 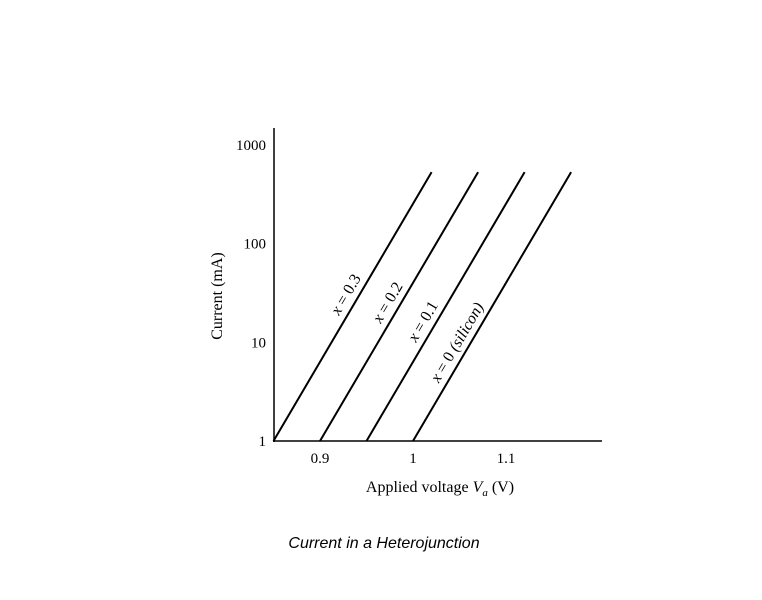 What do you see at coordinates (263, 442) in the screenshot?
I see `y-tick-label: 1` at bounding box center [263, 442].